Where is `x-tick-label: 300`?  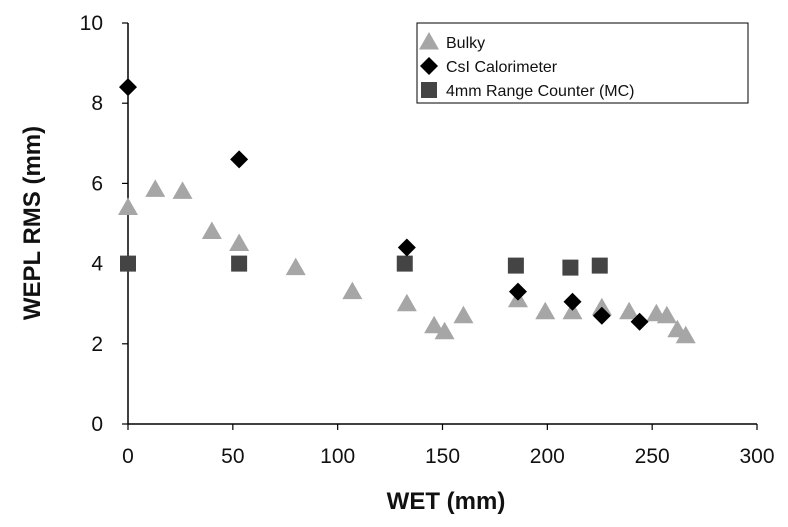 x-tick-label: 300 is located at coordinates (756, 456).